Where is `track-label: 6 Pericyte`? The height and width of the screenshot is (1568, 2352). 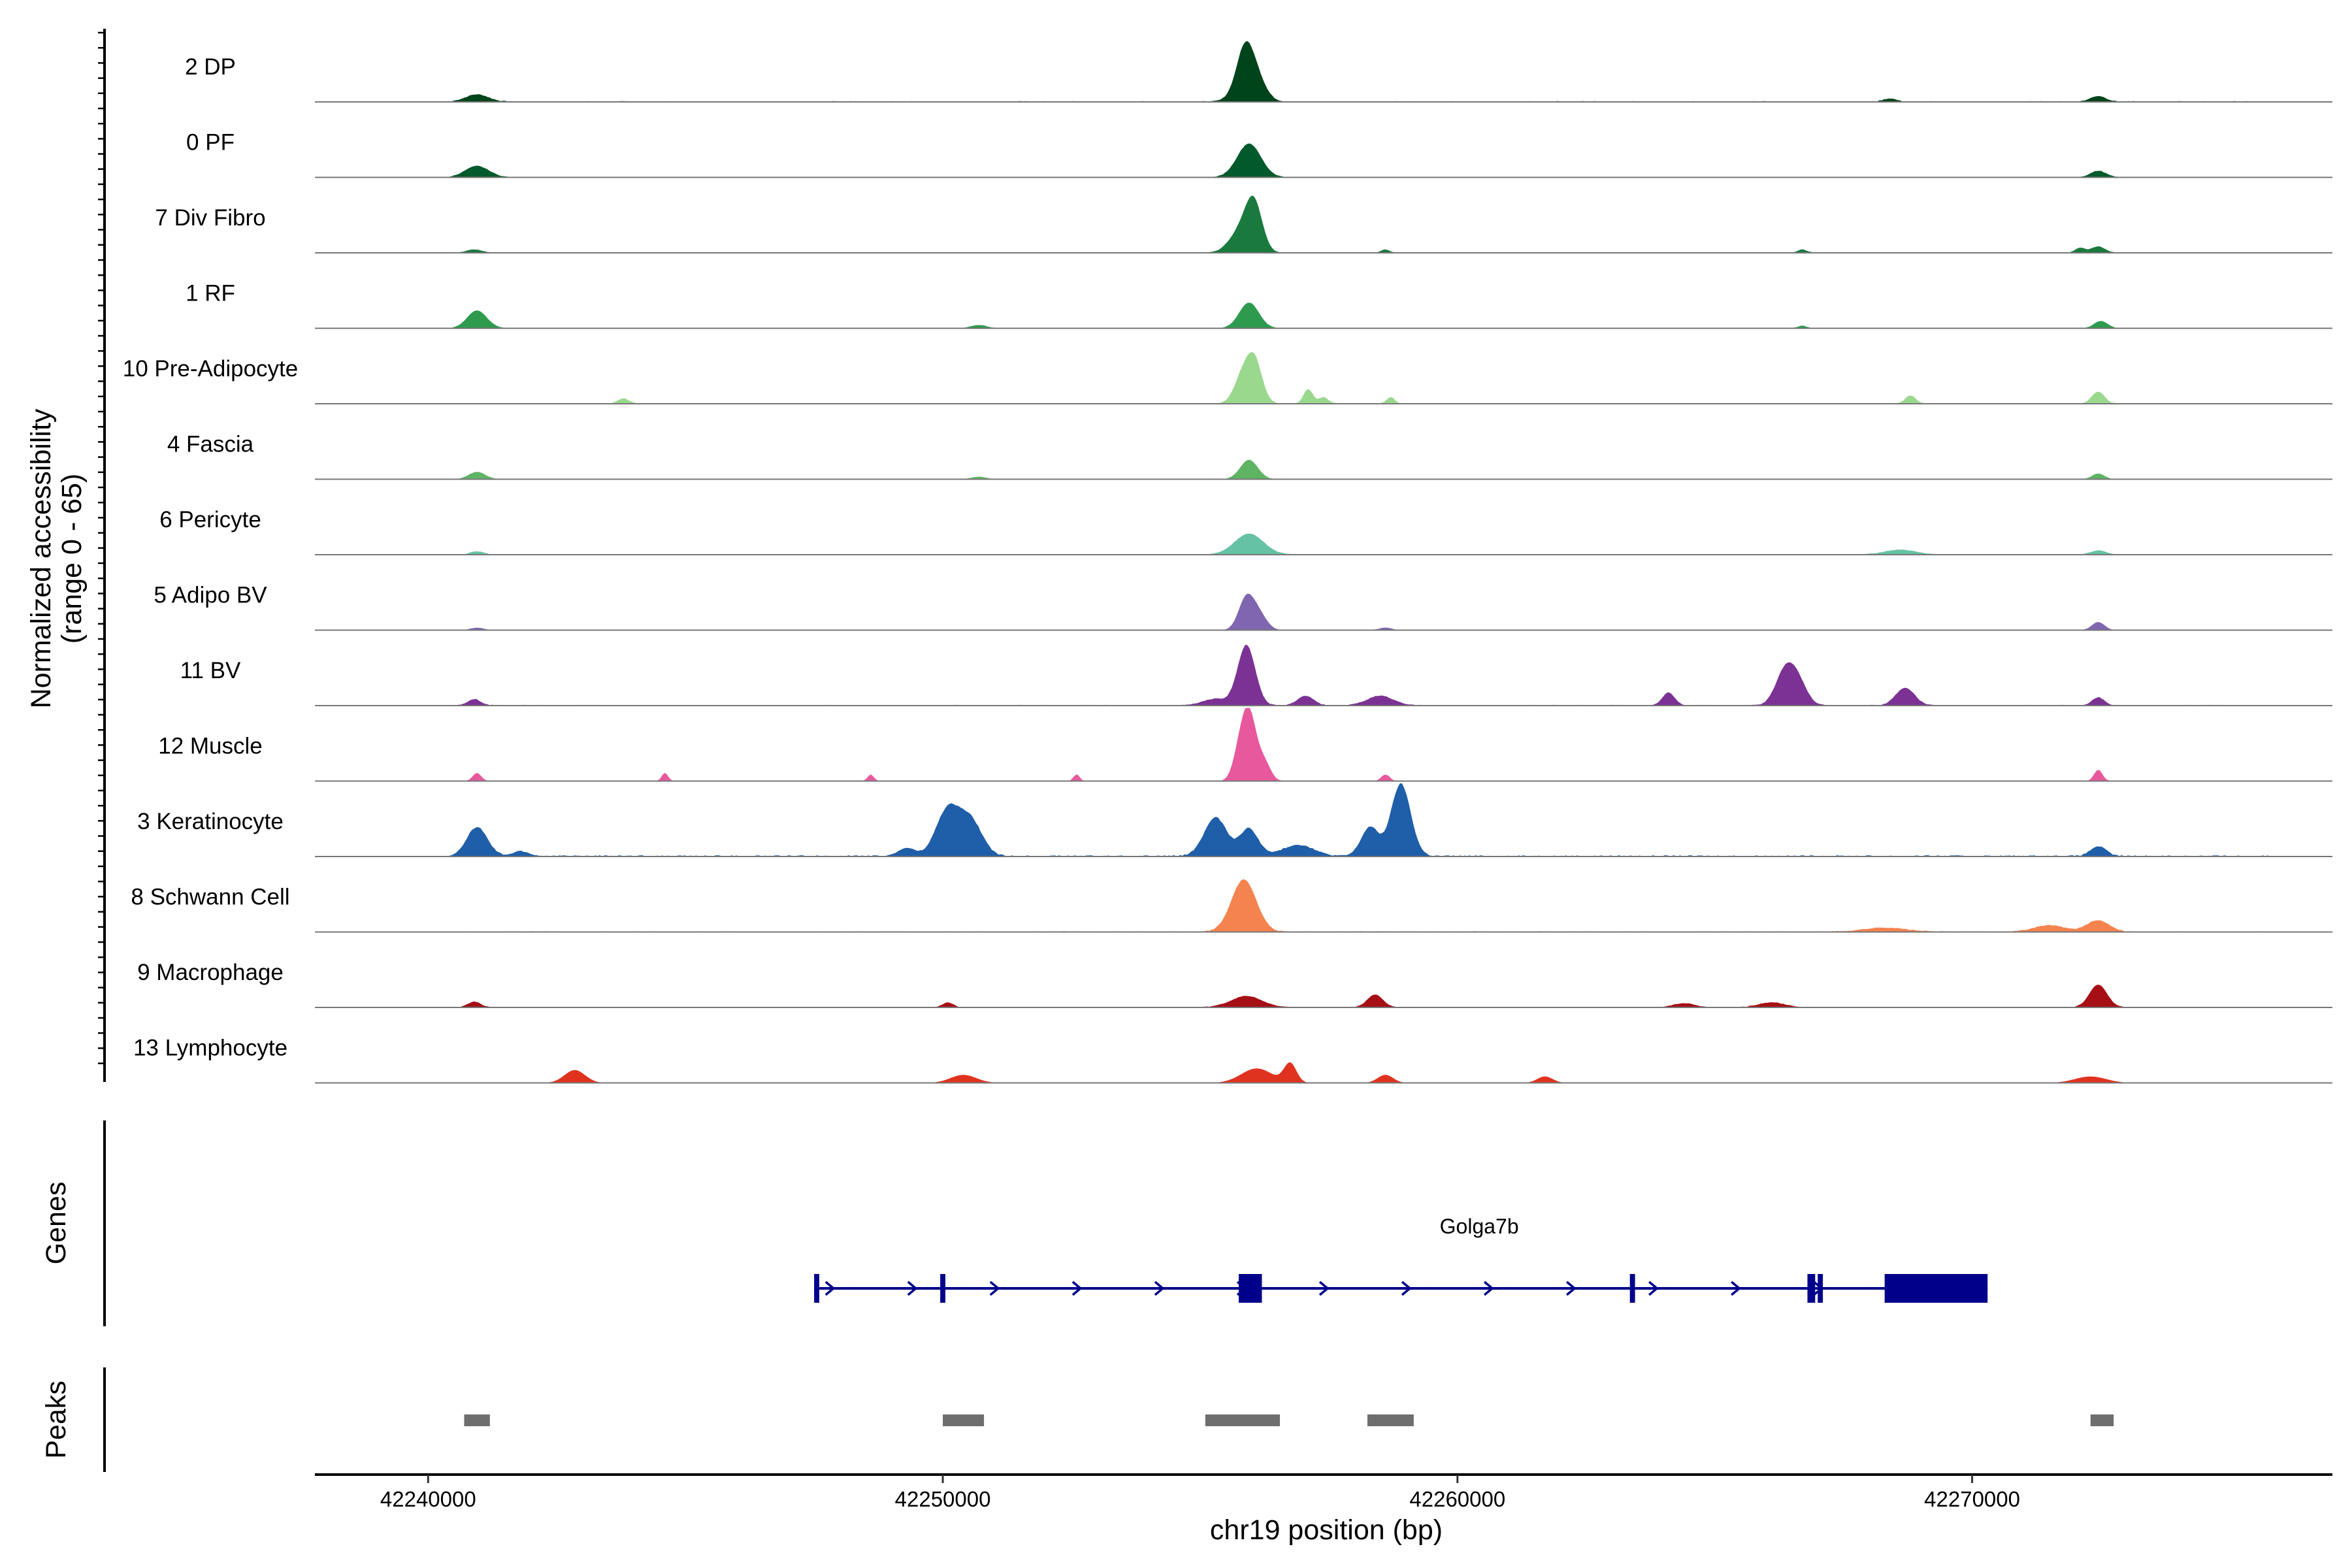
track-label: 6 Pericyte is located at coordinates (210, 519).